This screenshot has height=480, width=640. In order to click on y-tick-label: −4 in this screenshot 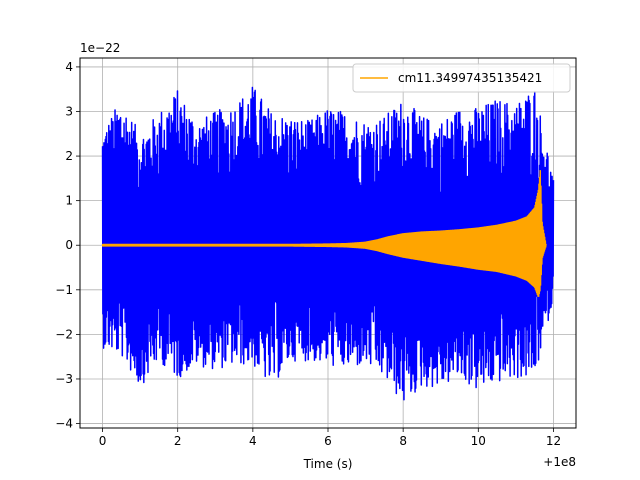, I will do `click(64, 424)`.